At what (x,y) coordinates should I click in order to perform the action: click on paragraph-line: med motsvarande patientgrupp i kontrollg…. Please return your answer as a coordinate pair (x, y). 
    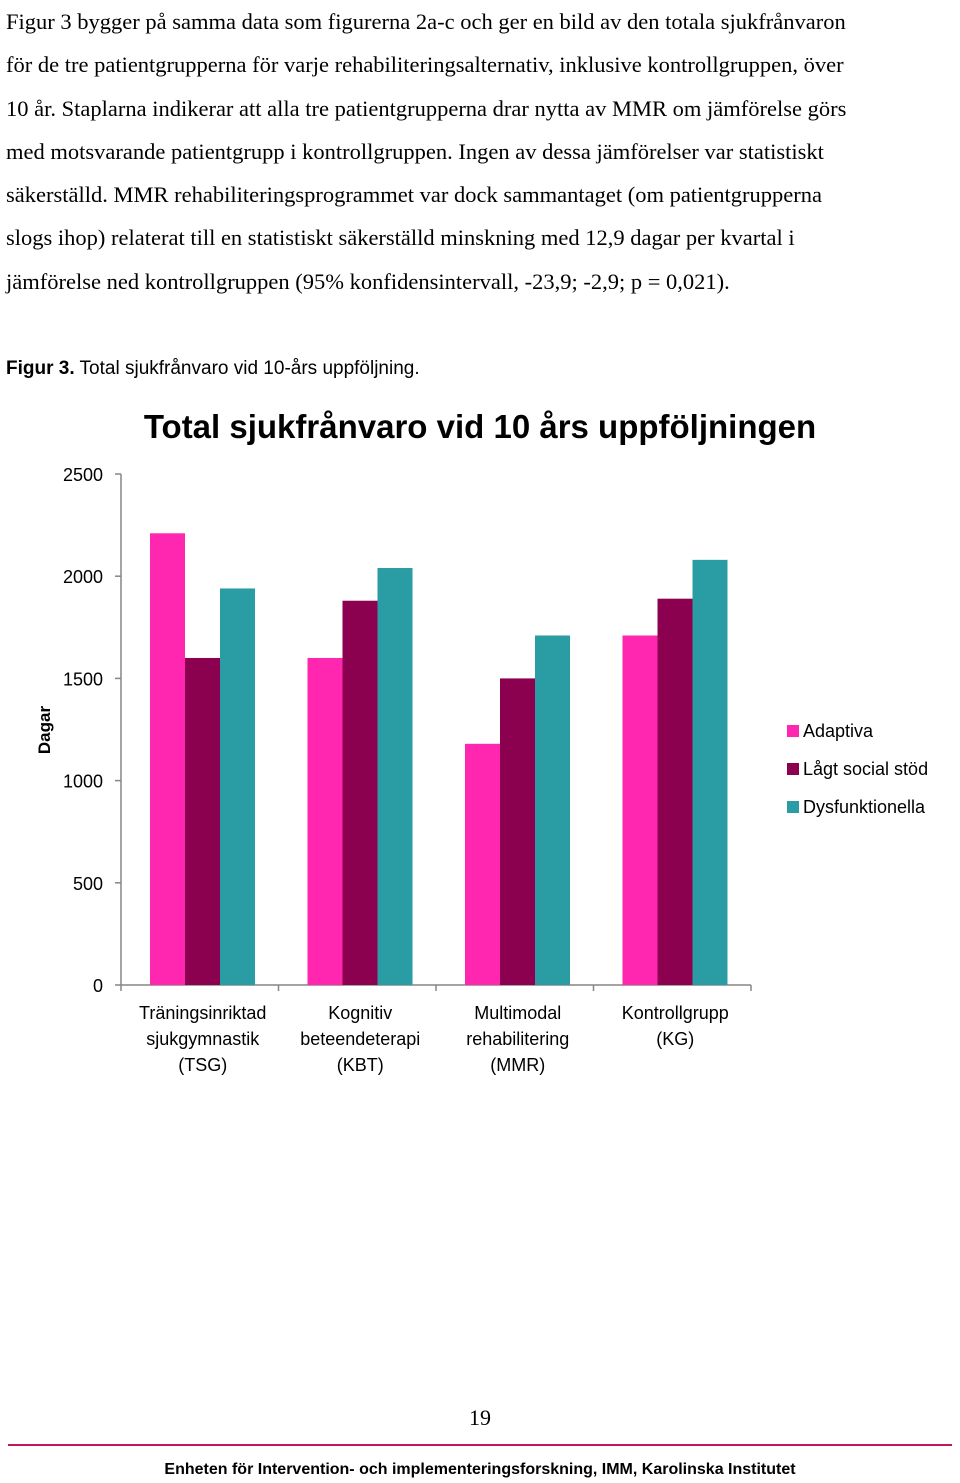
    Looking at the image, I should click on (415, 151).